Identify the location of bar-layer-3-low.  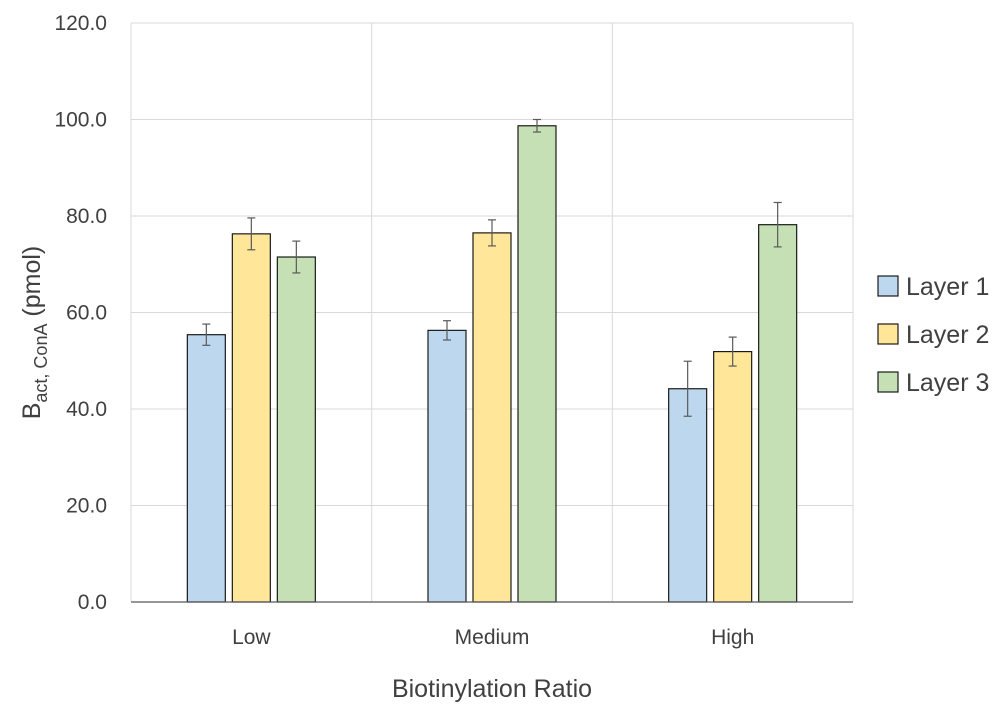
(296, 429).